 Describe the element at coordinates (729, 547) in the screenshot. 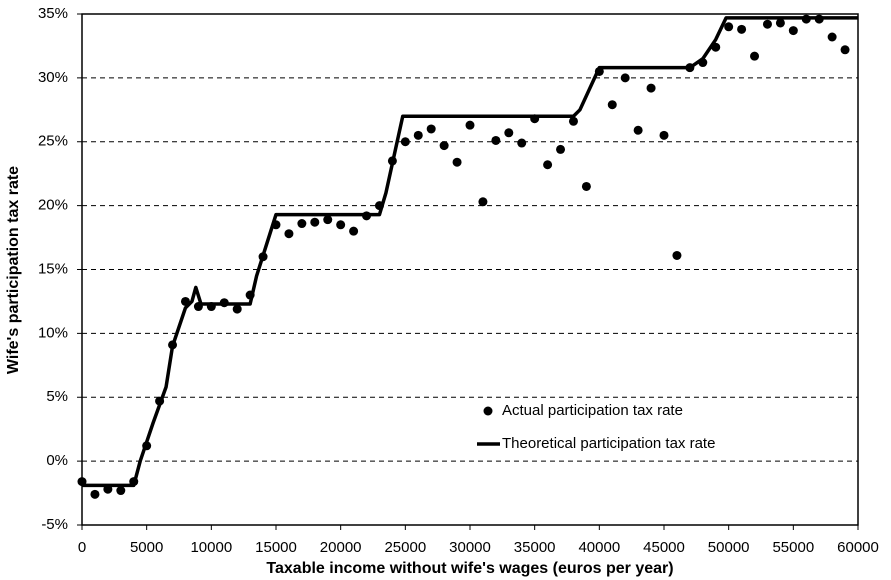

I see `x-tick-label: 50000` at that location.